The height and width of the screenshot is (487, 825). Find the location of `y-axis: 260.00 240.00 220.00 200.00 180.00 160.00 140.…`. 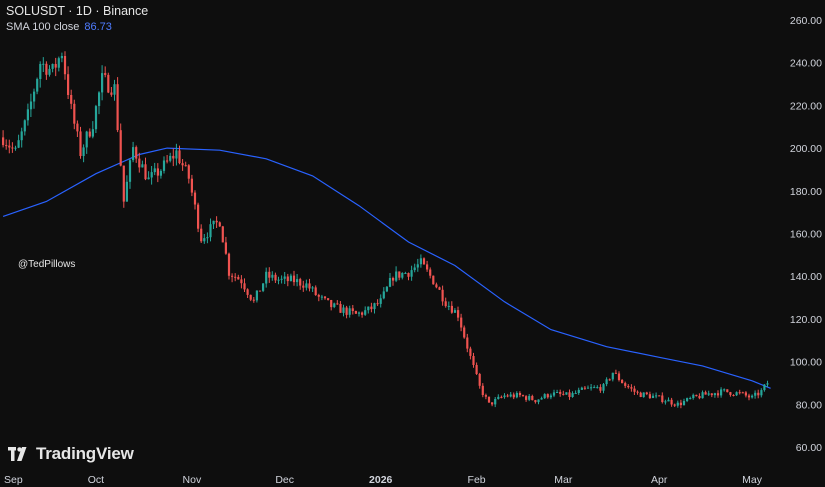

y-axis: 260.00 240.00 220.00 200.00 180.00 160.00 140.… is located at coordinates (806, 234).